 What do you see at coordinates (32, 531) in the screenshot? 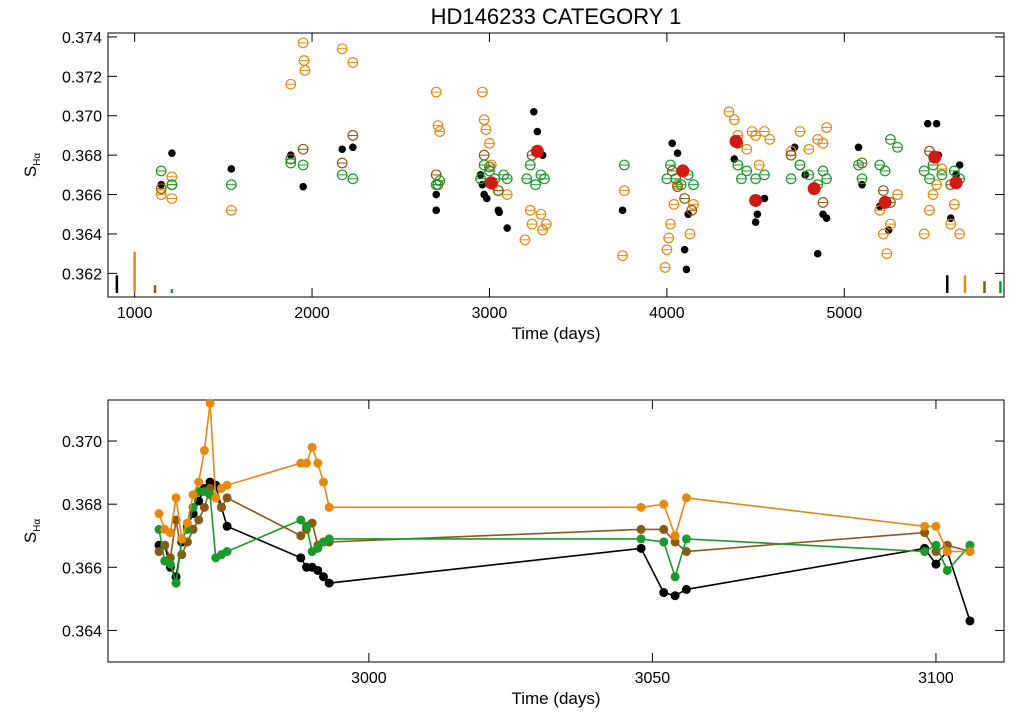
I see `y-axis-label: SHα` at bounding box center [32, 531].